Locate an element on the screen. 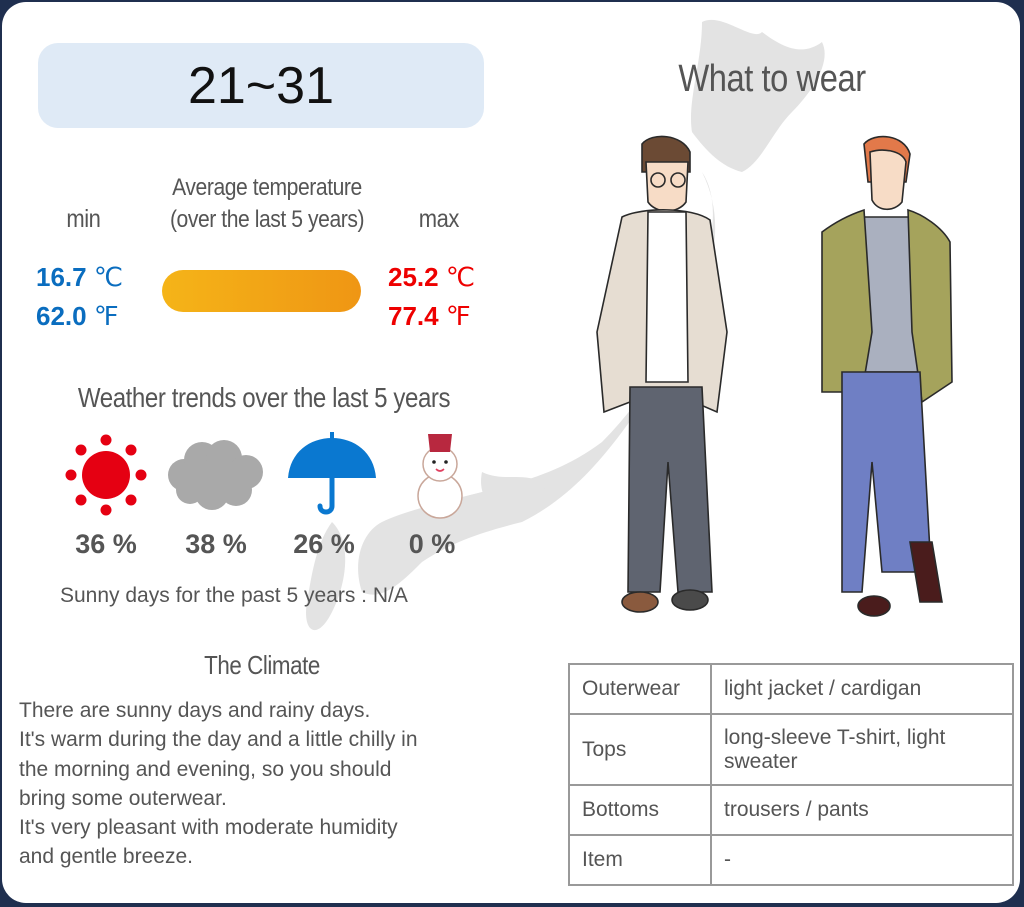 This screenshot has width=1024, height=907. umbrella-icon is located at coordinates (332, 473).